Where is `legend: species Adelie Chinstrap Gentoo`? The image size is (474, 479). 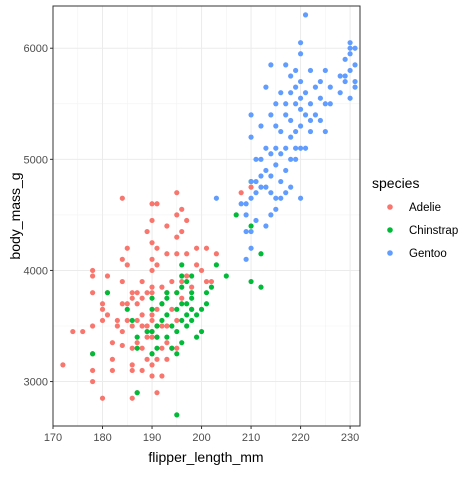 legend: species Adelie Chinstrap Gentoo is located at coordinates (415, 217).